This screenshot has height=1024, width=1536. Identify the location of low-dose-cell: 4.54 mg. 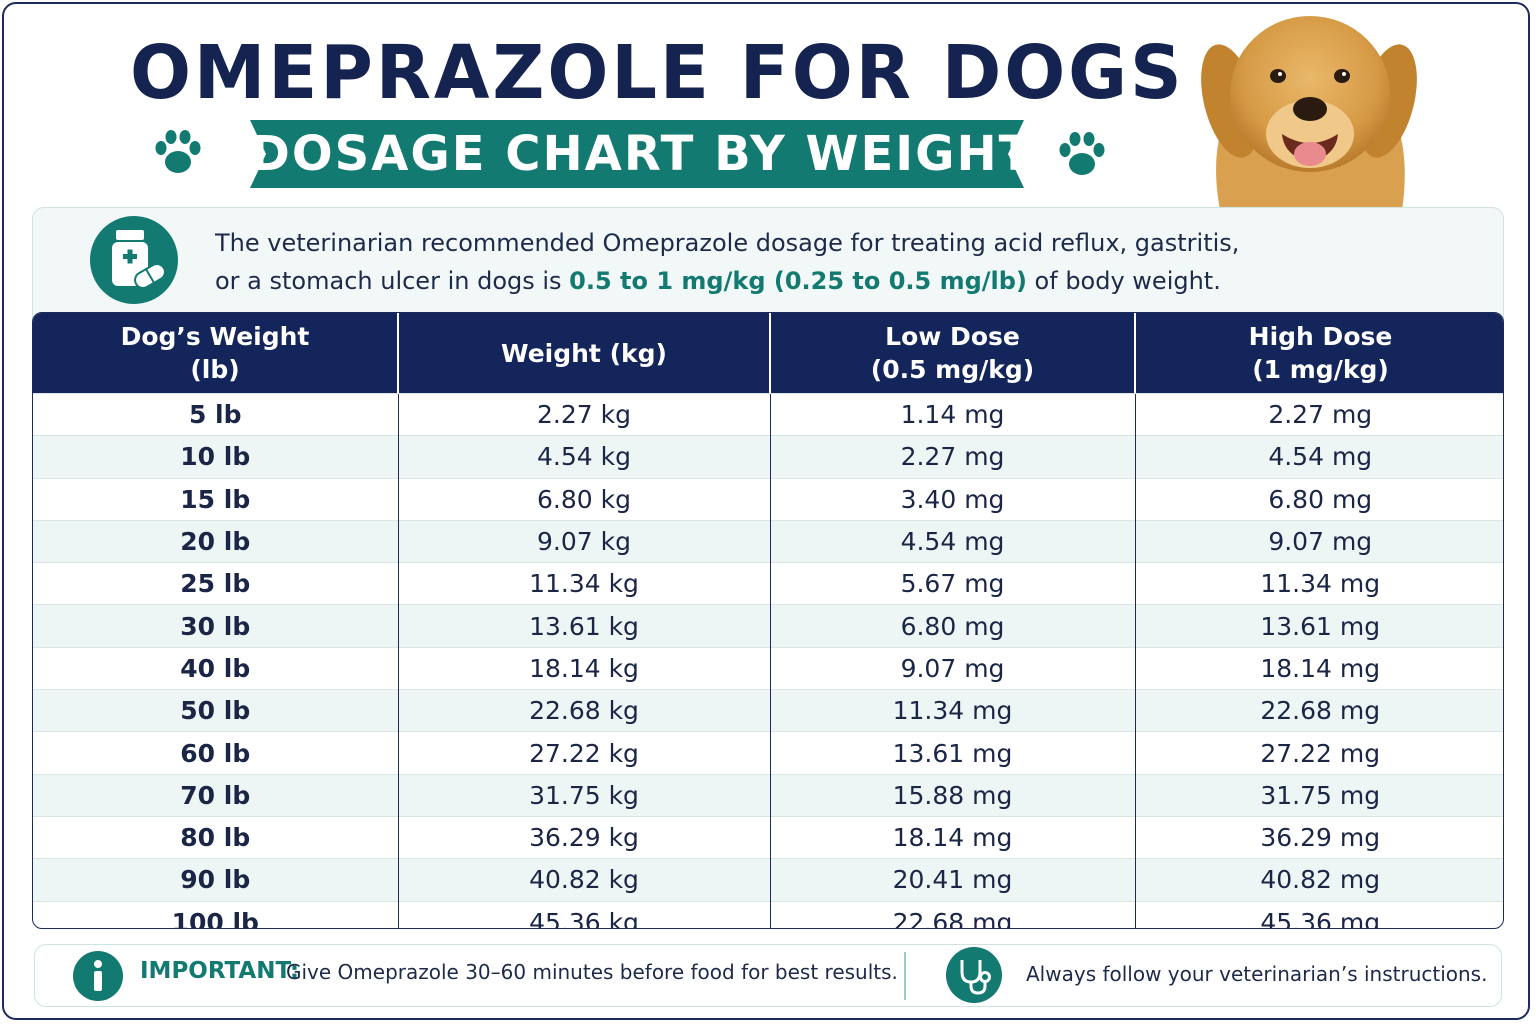
(953, 541).